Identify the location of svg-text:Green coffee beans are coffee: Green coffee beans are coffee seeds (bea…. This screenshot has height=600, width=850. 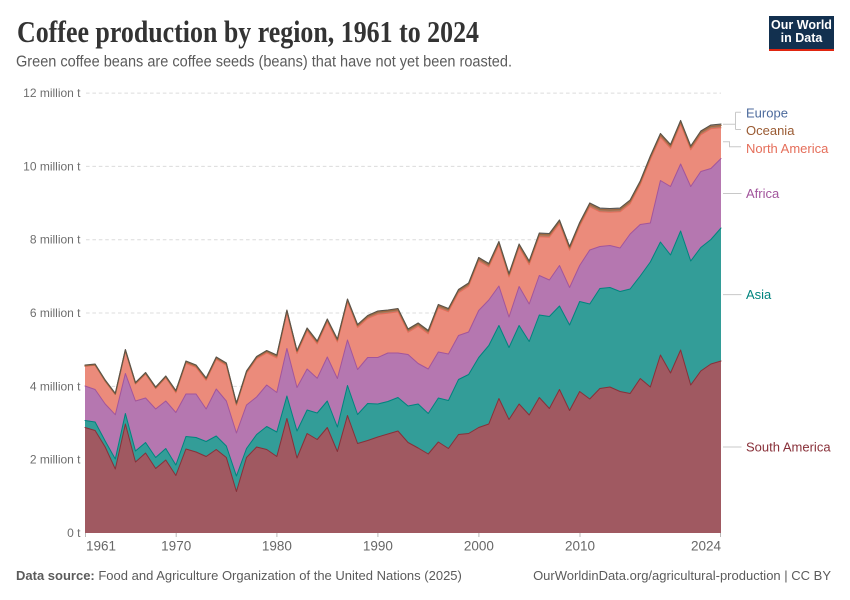
(264, 62).